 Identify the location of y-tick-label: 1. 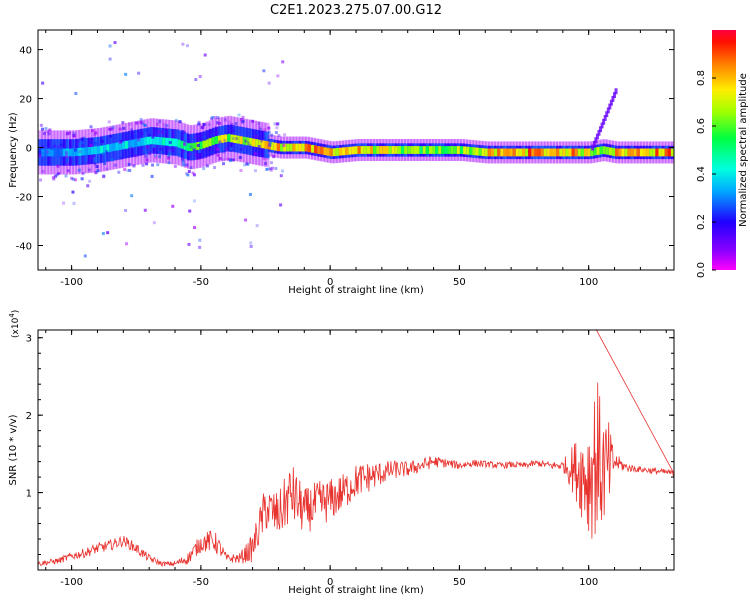
(29, 494).